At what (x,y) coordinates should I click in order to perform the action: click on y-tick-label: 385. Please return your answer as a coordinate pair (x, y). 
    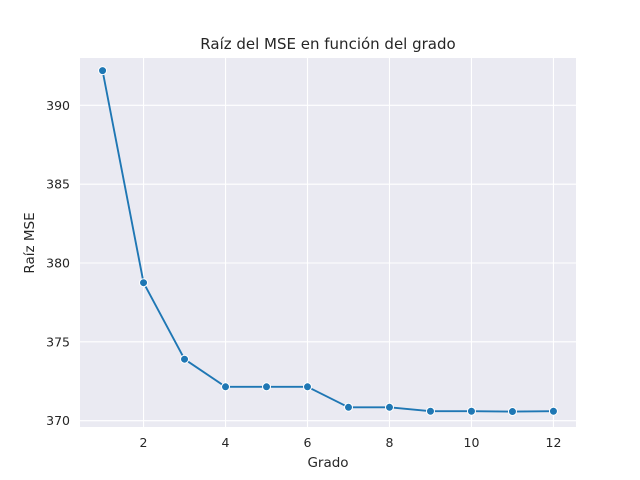
    Looking at the image, I should click on (58, 184).